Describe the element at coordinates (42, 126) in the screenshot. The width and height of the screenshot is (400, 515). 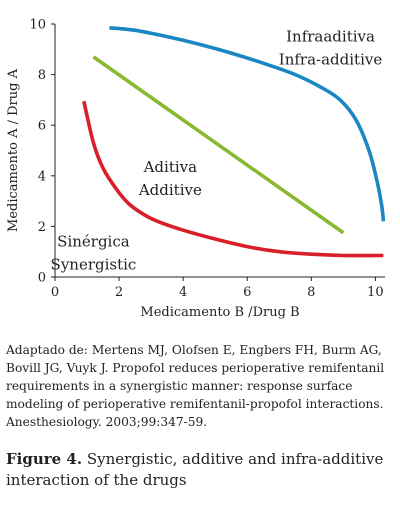
I see `y-tick-label: 6` at that location.